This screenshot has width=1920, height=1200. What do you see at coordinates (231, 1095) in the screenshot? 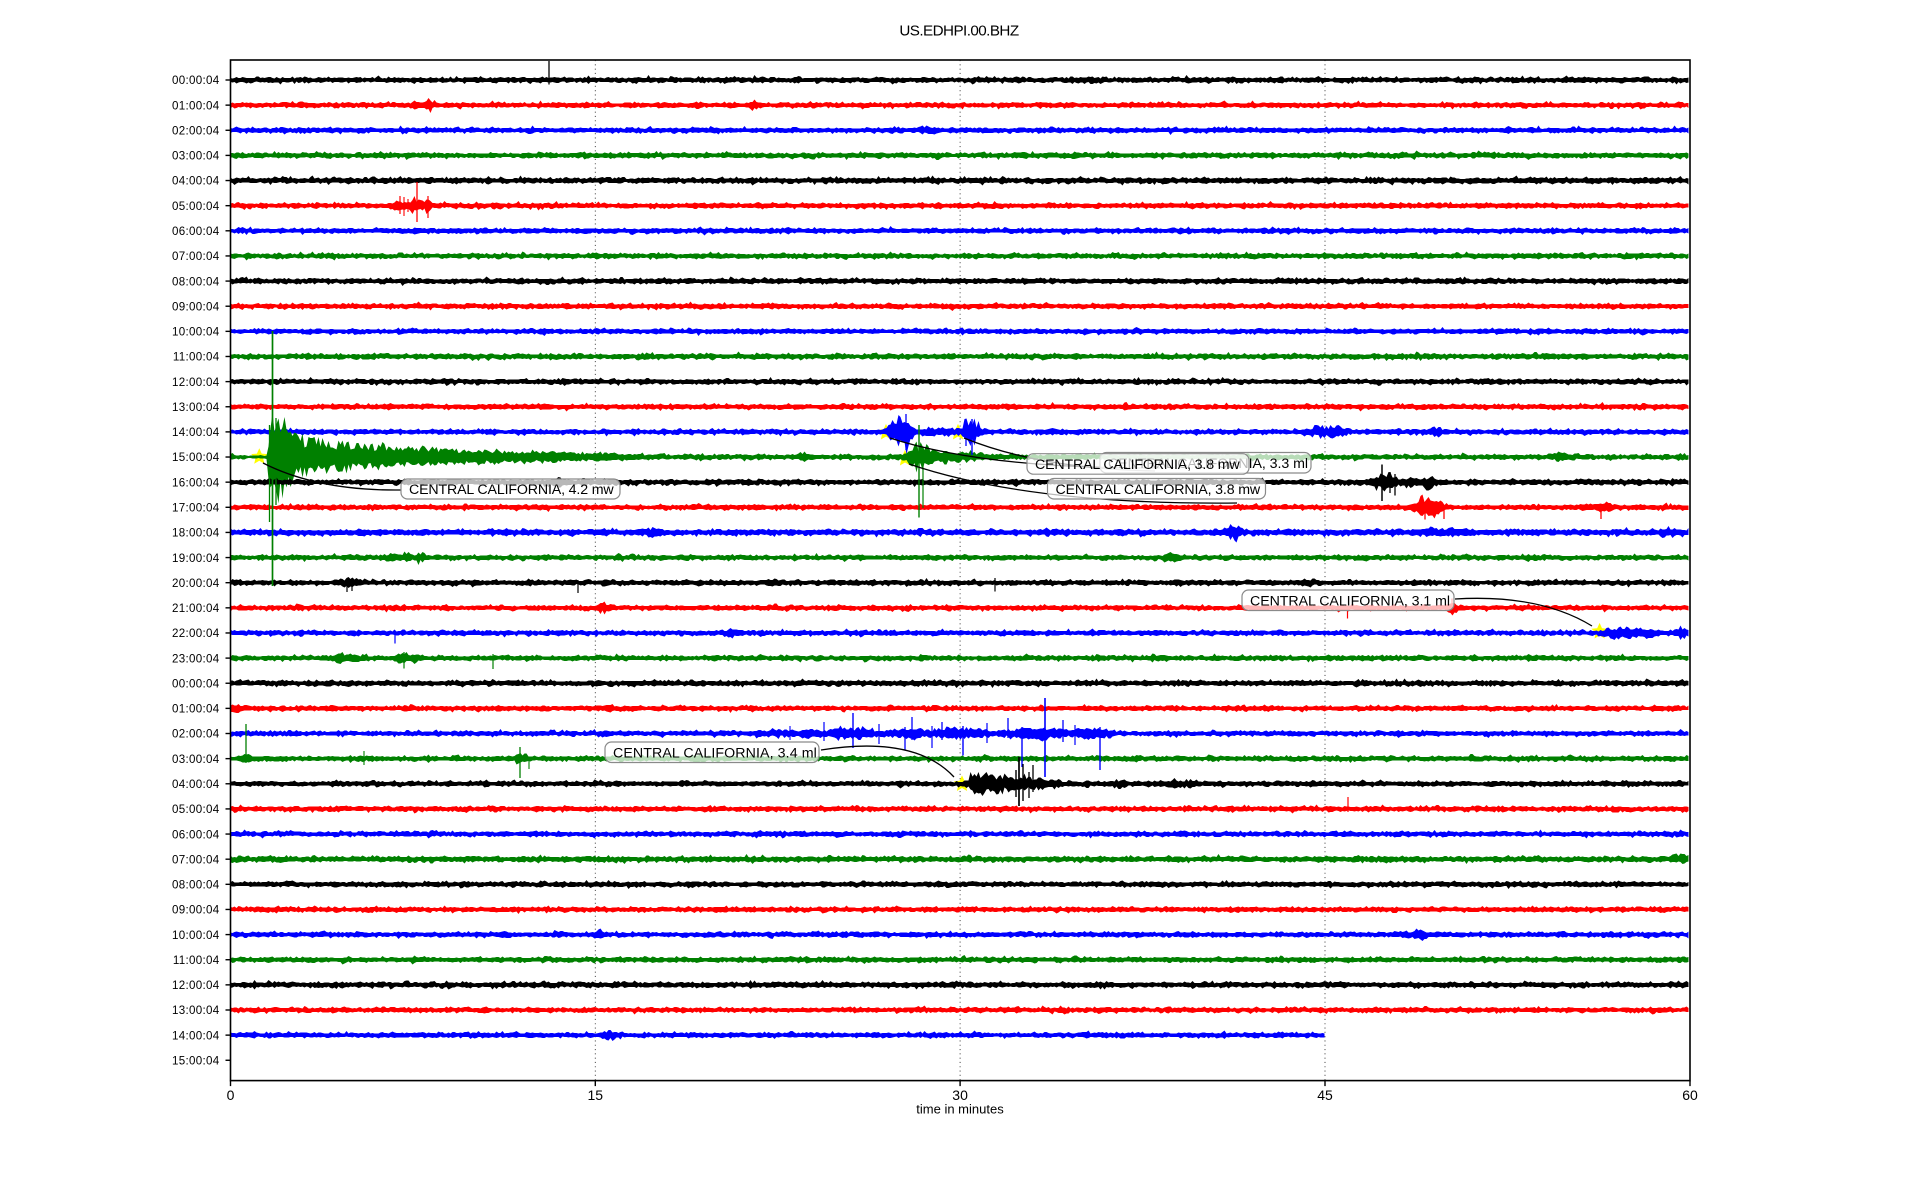
I see `svg-text: 0` at bounding box center [231, 1095].